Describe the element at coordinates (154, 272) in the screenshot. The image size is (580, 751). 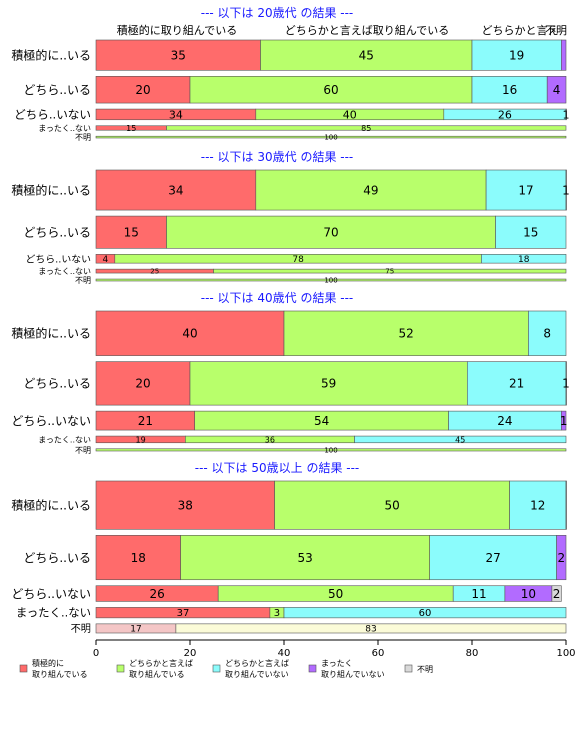
I see `bar-value-label: 25` at that location.